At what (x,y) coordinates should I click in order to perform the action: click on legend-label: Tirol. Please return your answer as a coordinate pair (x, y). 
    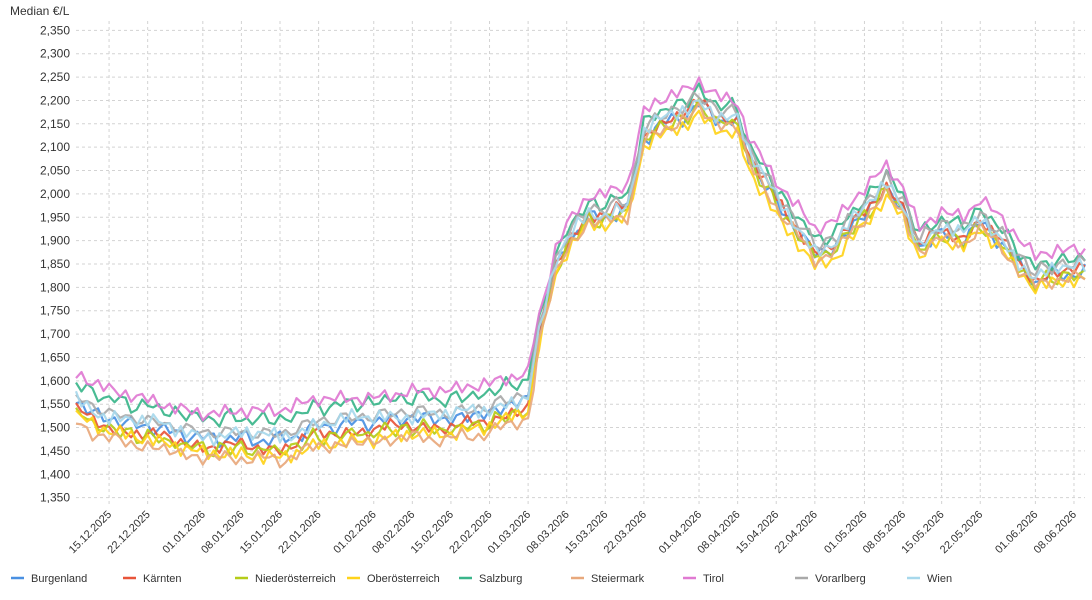
    Looking at the image, I should click on (713, 579).